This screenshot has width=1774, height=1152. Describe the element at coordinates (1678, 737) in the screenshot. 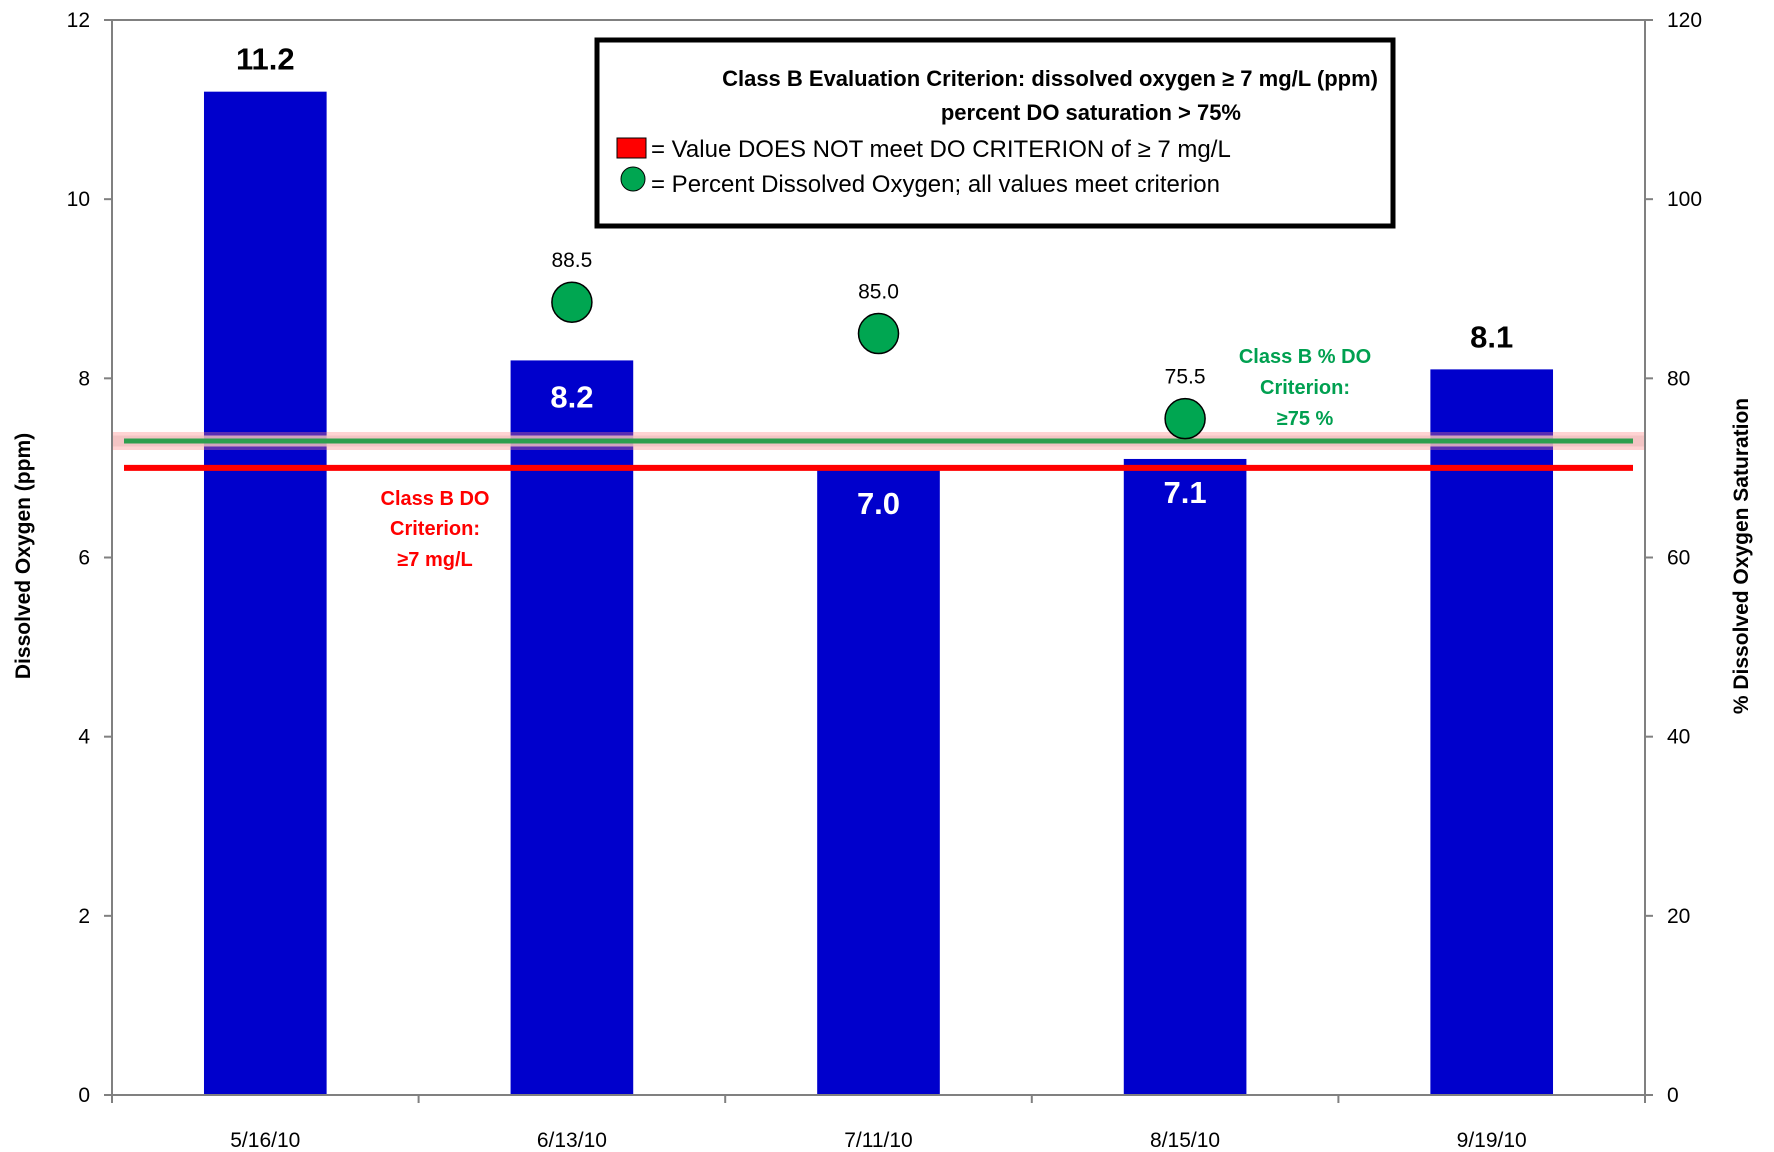

I see `y2-tick-label: 40` at that location.